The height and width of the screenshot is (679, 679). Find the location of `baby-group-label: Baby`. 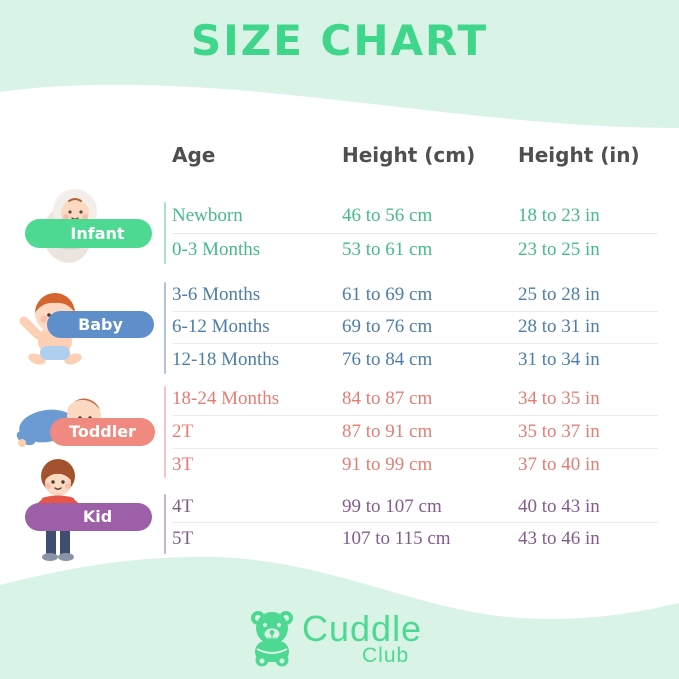

baby-group-label: Baby is located at coordinates (100, 324).